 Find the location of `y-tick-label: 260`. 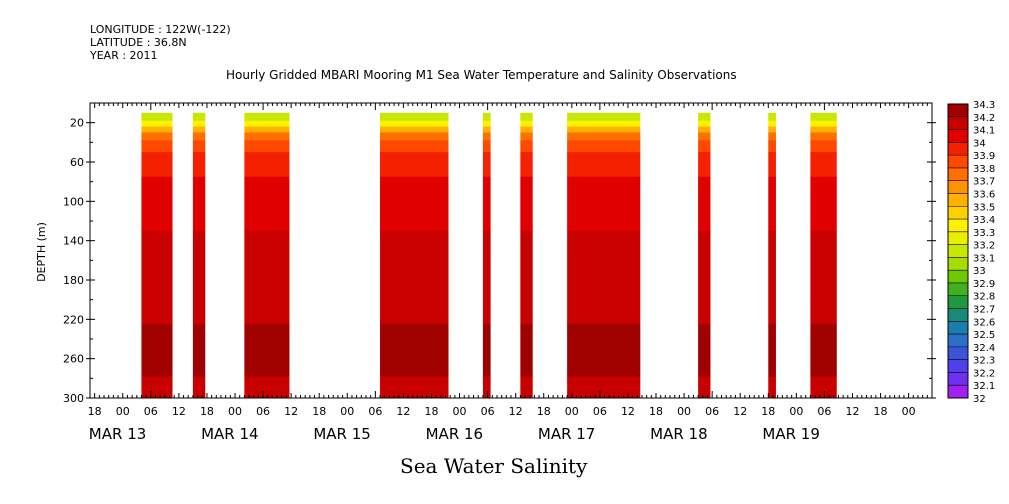

y-tick-label: 260 is located at coordinates (73, 359).